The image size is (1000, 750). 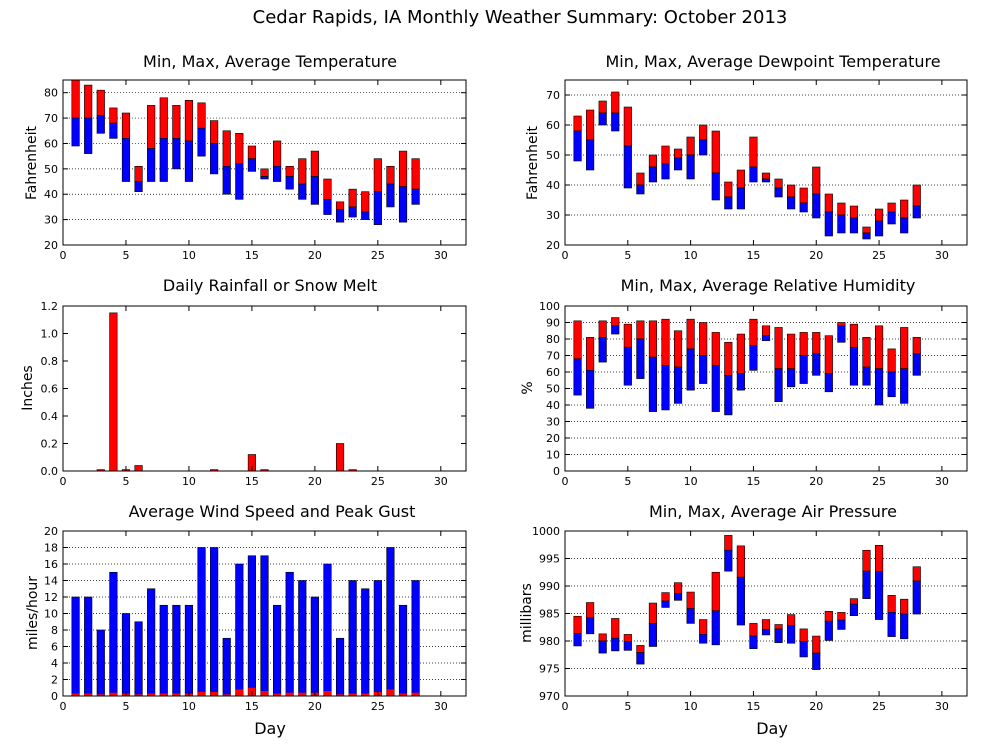 I want to click on rain-xtick-label: 30, so click(x=441, y=481).